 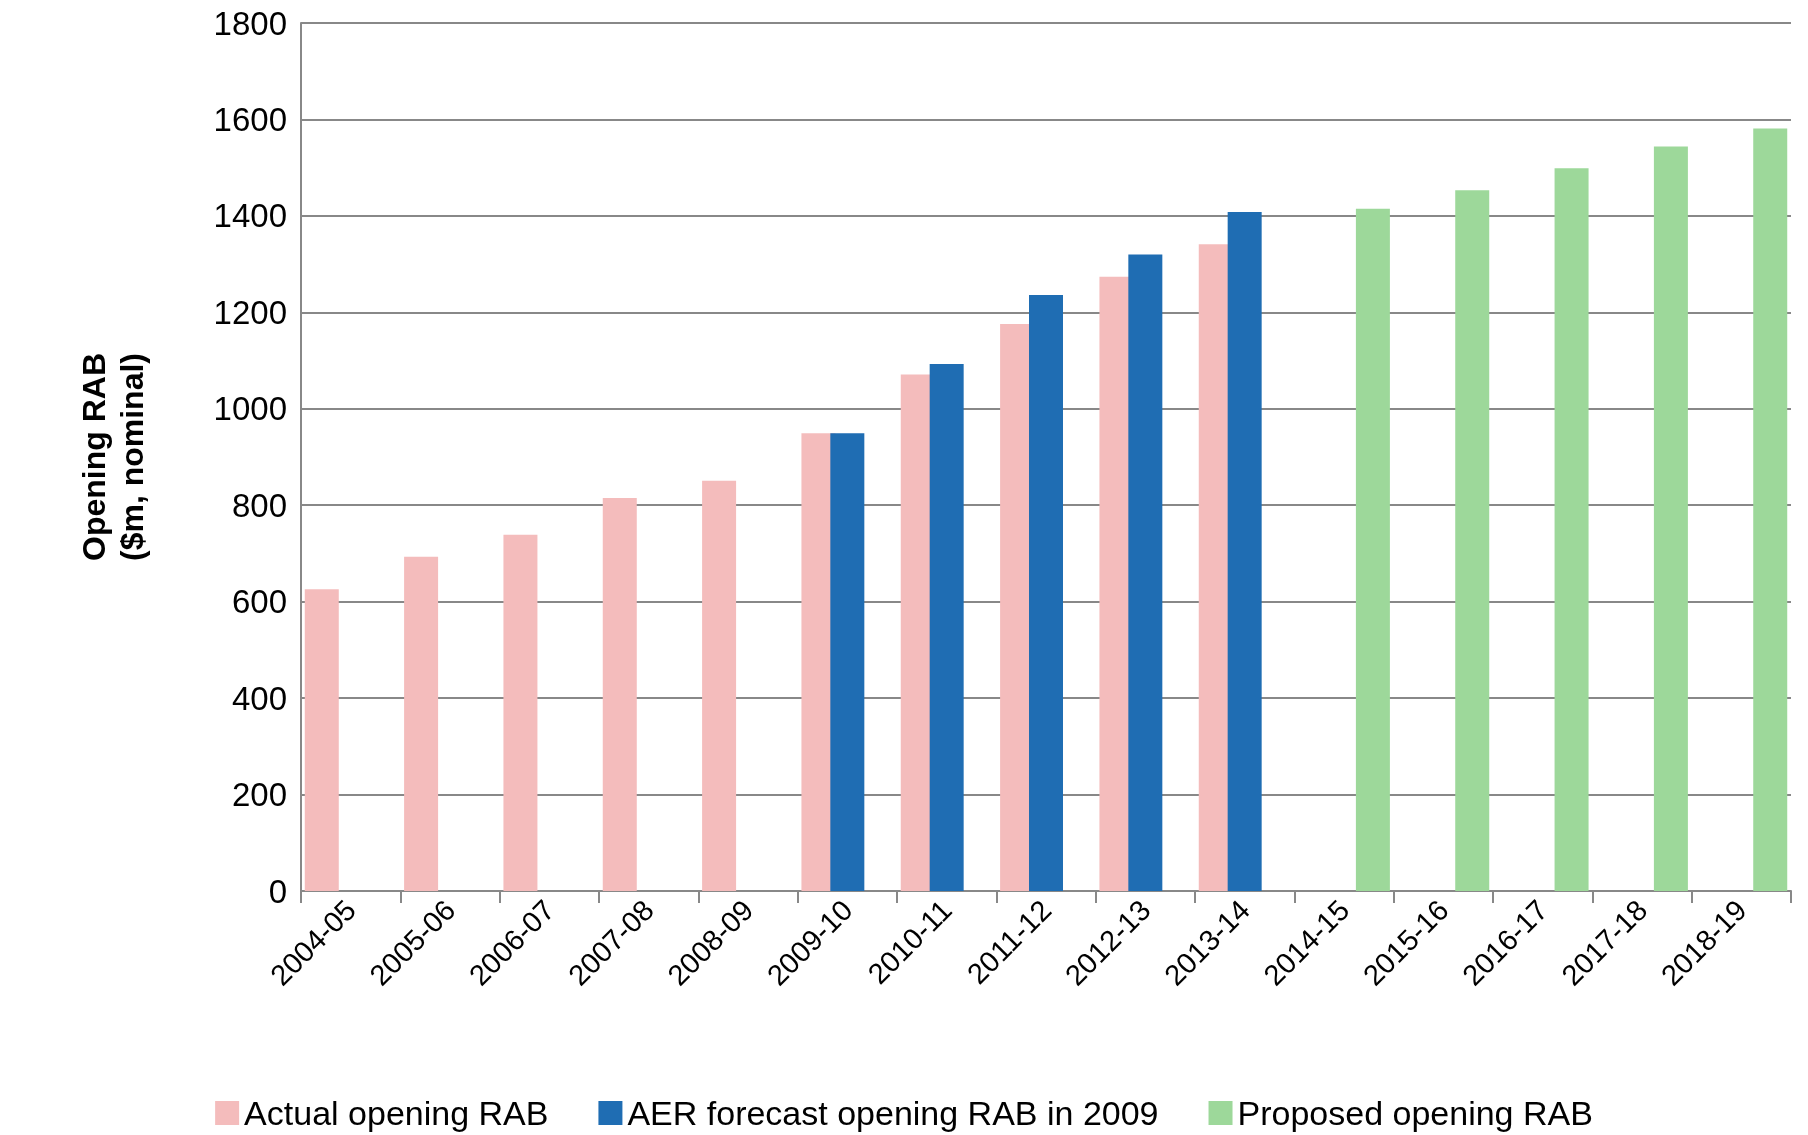 I want to click on y-tick-label: 1000, so click(x=250, y=409).